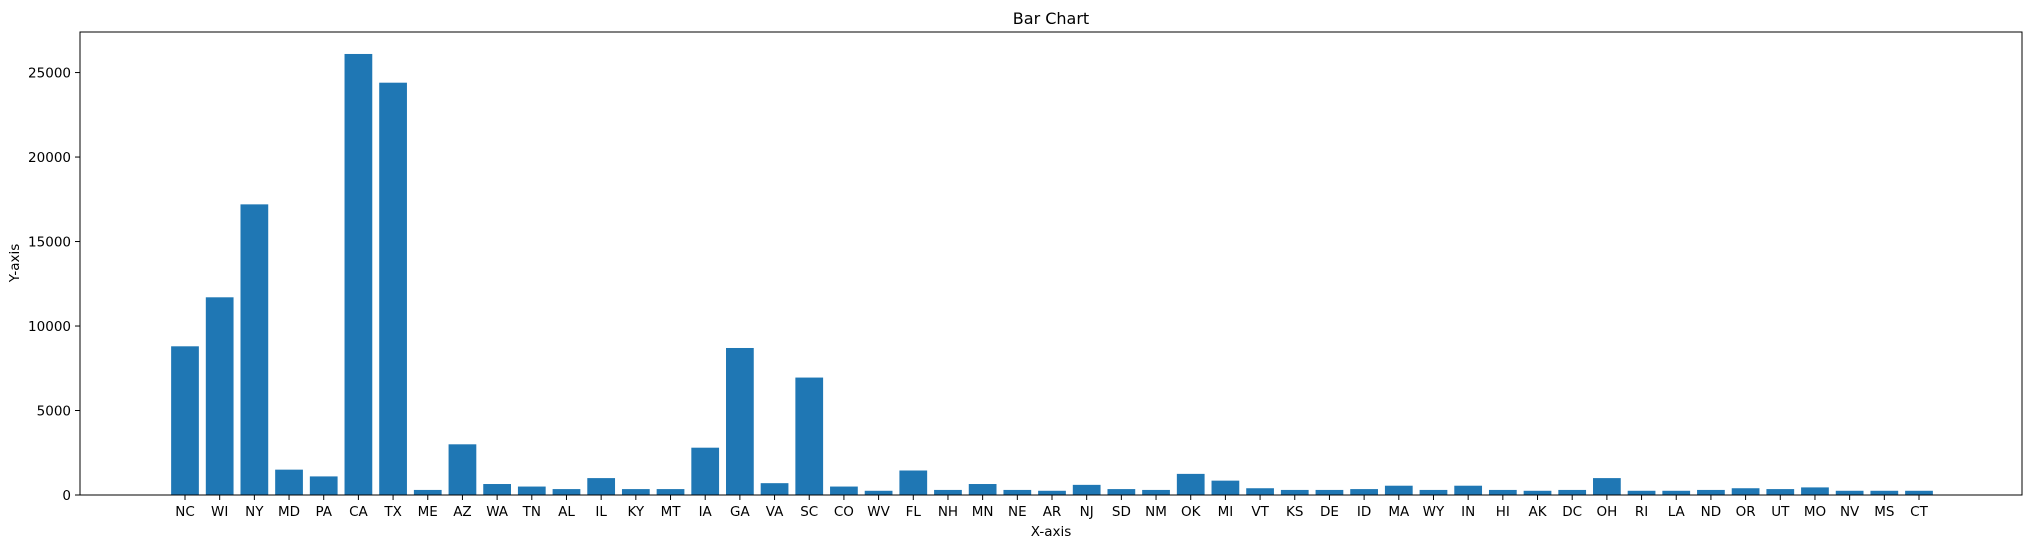 The width and height of the screenshot is (2030, 547). Describe the element at coordinates (323, 485) in the screenshot. I see `bar-pa` at that location.